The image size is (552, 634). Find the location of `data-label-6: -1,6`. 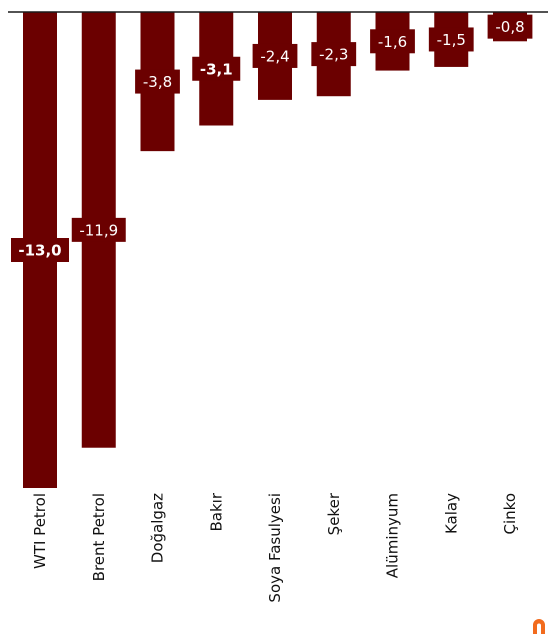

data-label-6: -1,6 is located at coordinates (392, 41).